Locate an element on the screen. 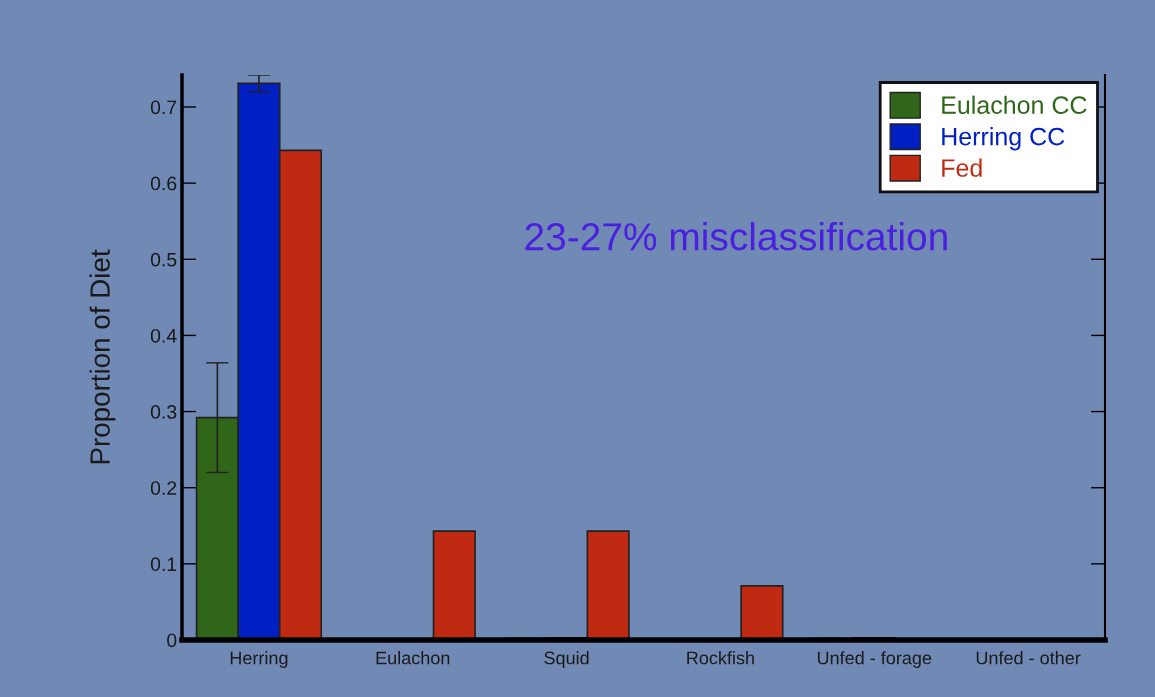  x-tick-label: Unfed - forage is located at coordinates (874, 659).